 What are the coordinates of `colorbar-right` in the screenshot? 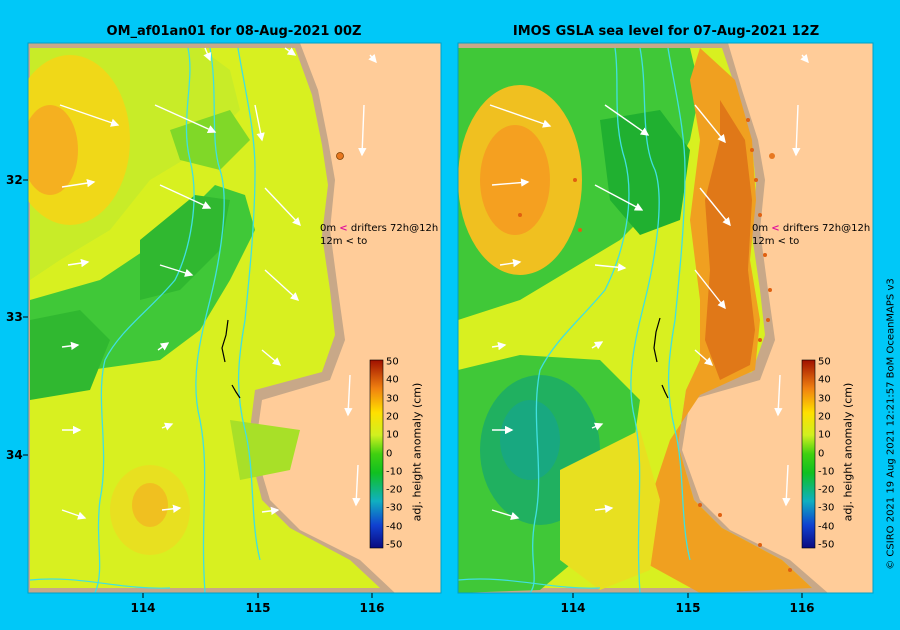 It's located at (808, 454).